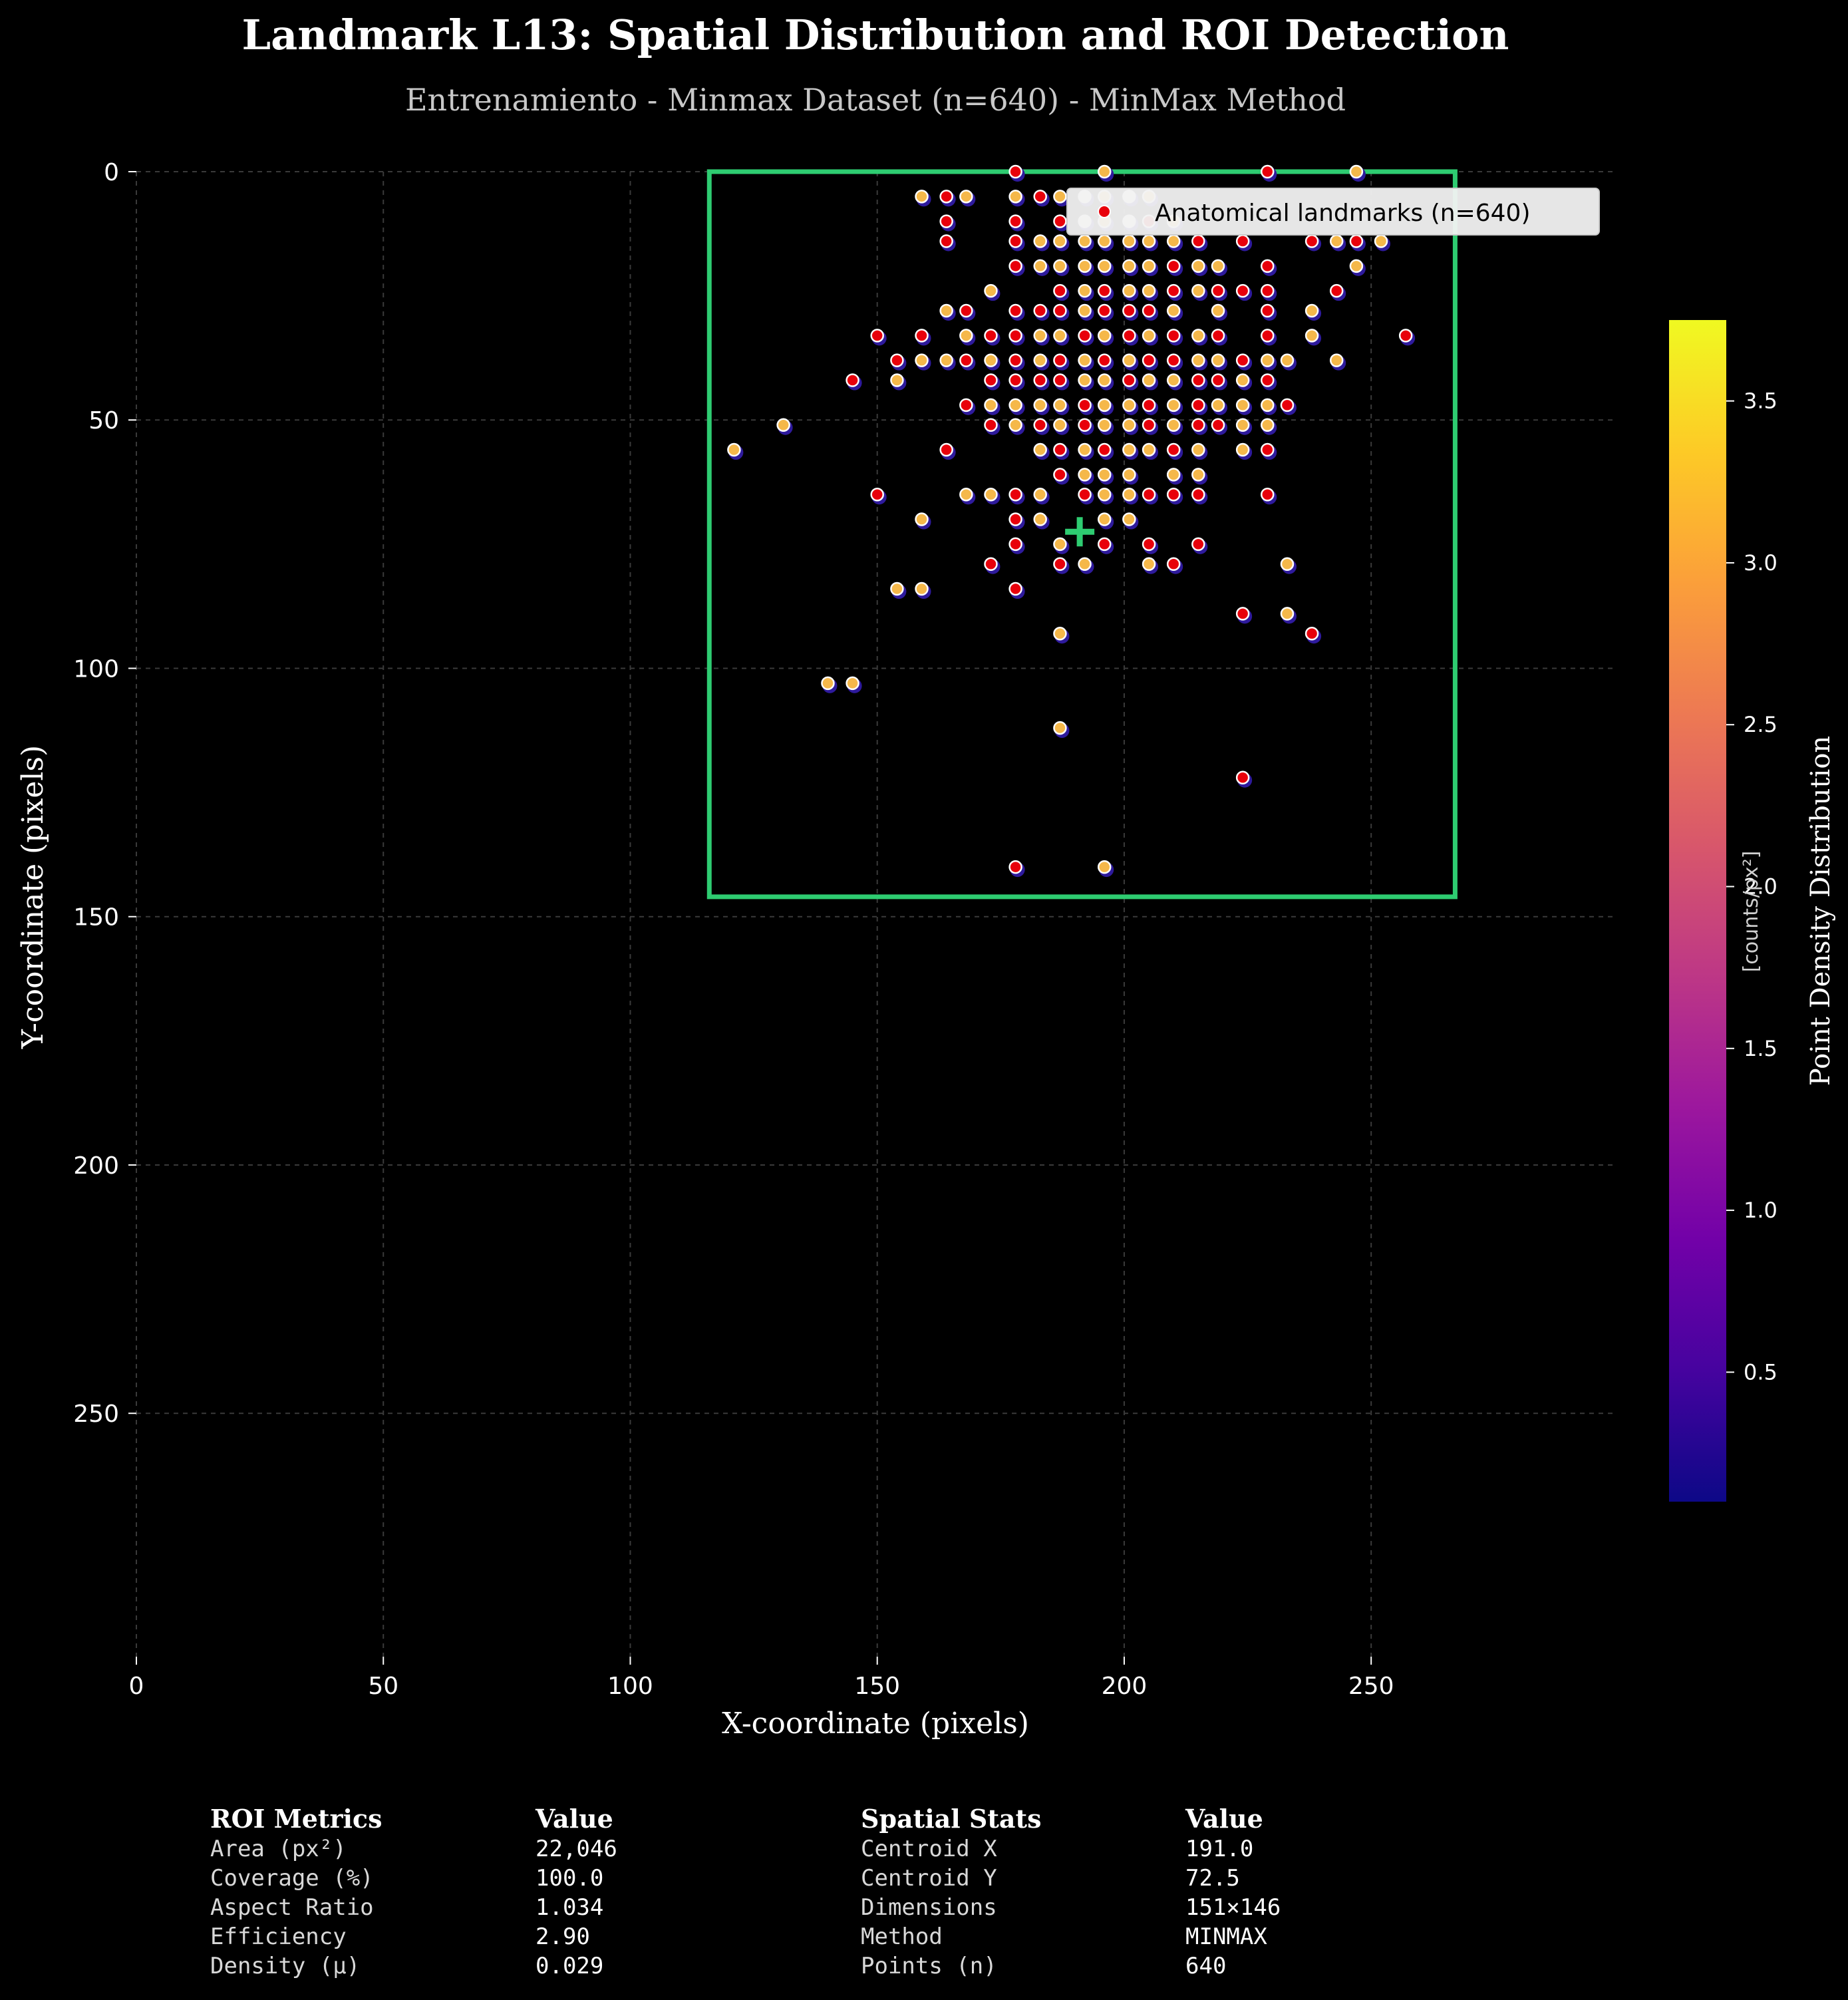  Describe the element at coordinates (731, 1849) in the screenshot. I see `table-row: Area (px²) 22,046 Centroid X 191.0` at that location.